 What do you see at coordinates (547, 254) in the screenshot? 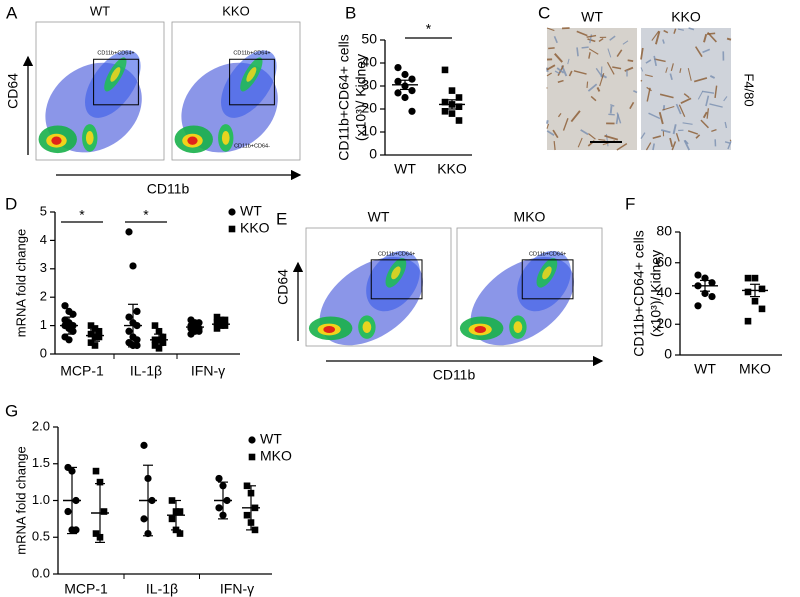
I see `gate-label: CD11b+CD64+` at bounding box center [547, 254].